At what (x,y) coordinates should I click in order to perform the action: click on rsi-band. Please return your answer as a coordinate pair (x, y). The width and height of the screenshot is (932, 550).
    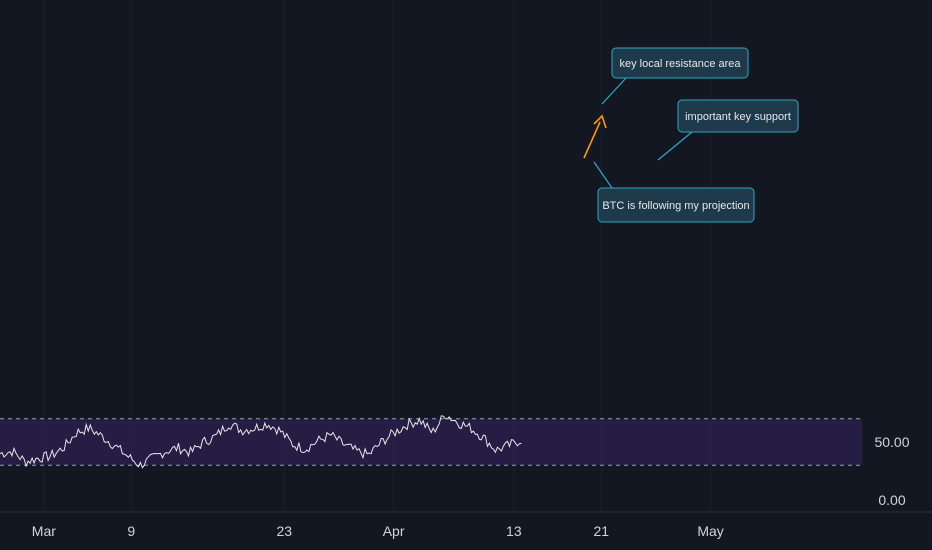
    Looking at the image, I should click on (431, 442).